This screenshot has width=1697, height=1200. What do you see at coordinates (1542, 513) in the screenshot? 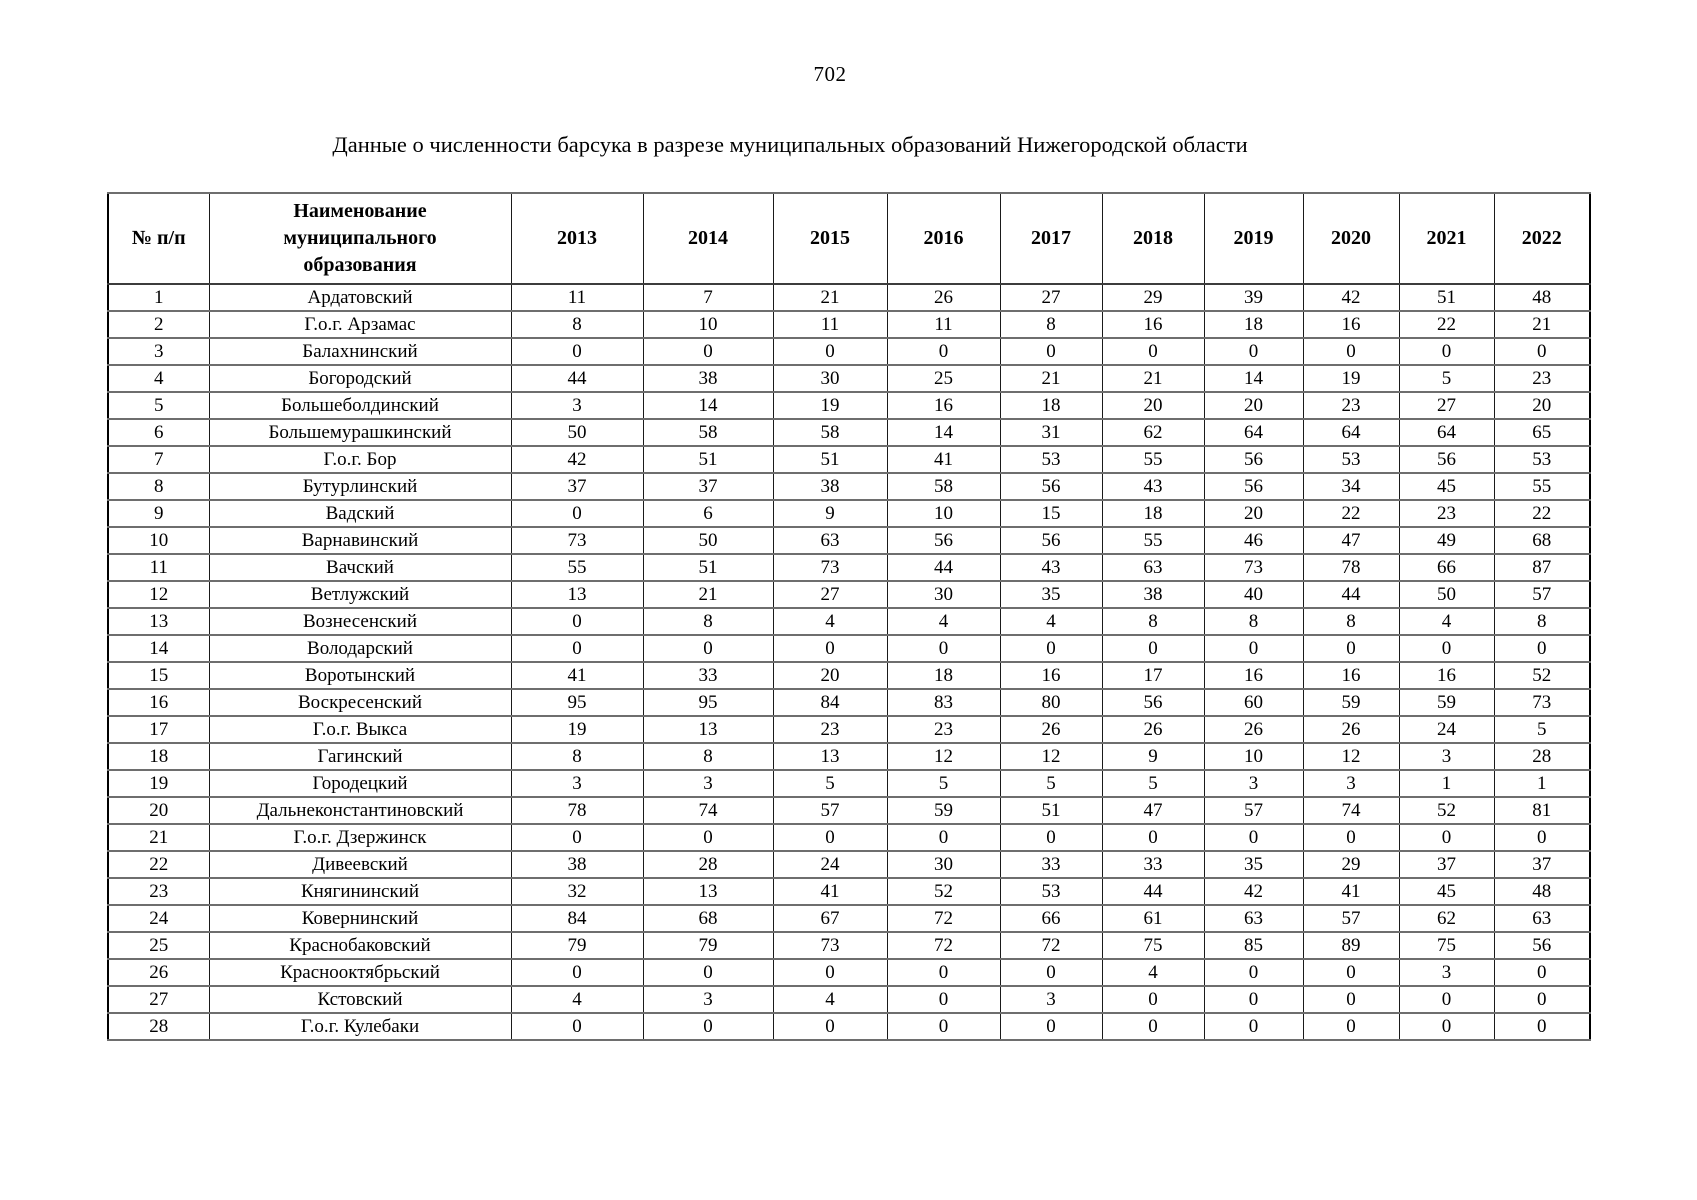
I see `year-value-cell-2022: 22` at bounding box center [1542, 513].